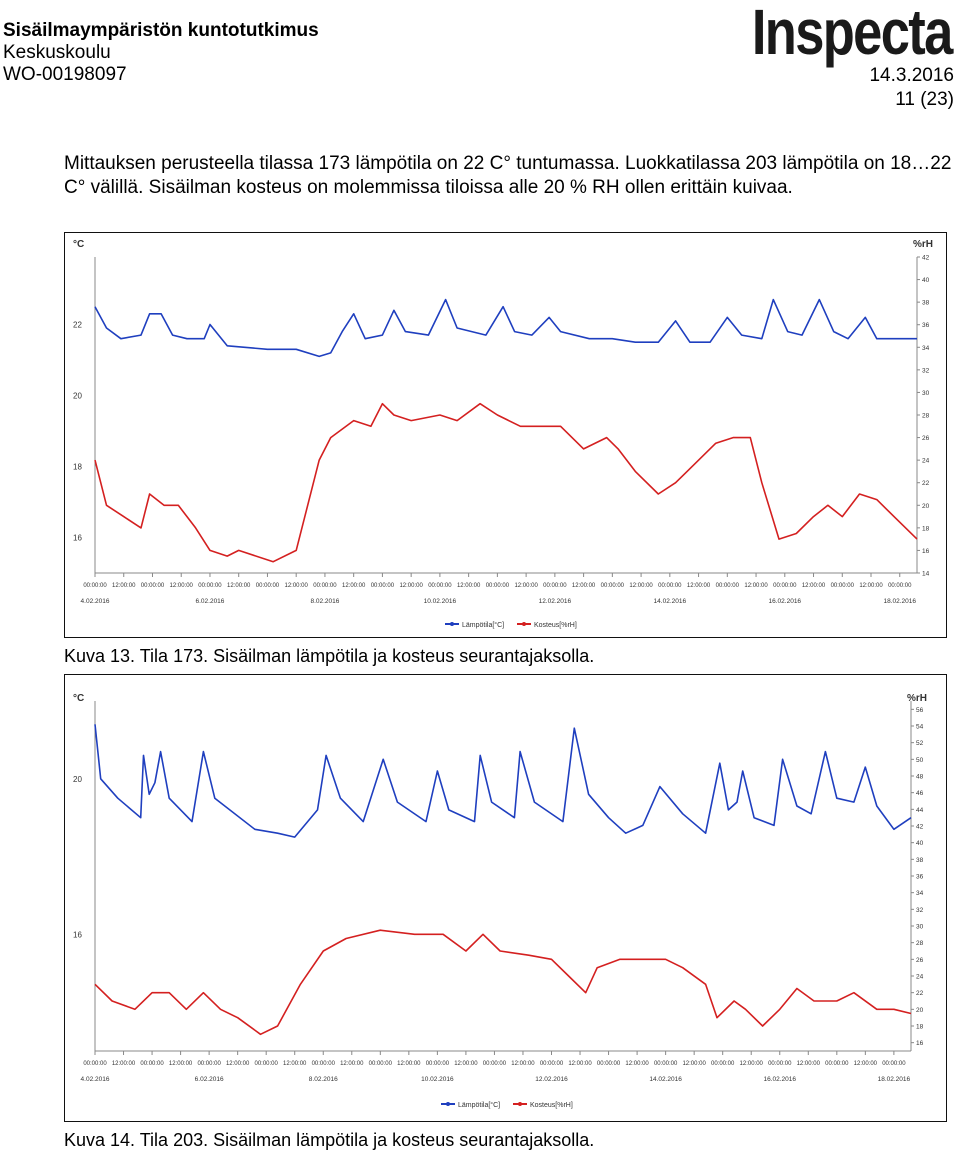 This screenshot has height=1154, width=960. I want to click on right-tick-label: 24, so click(926, 461).